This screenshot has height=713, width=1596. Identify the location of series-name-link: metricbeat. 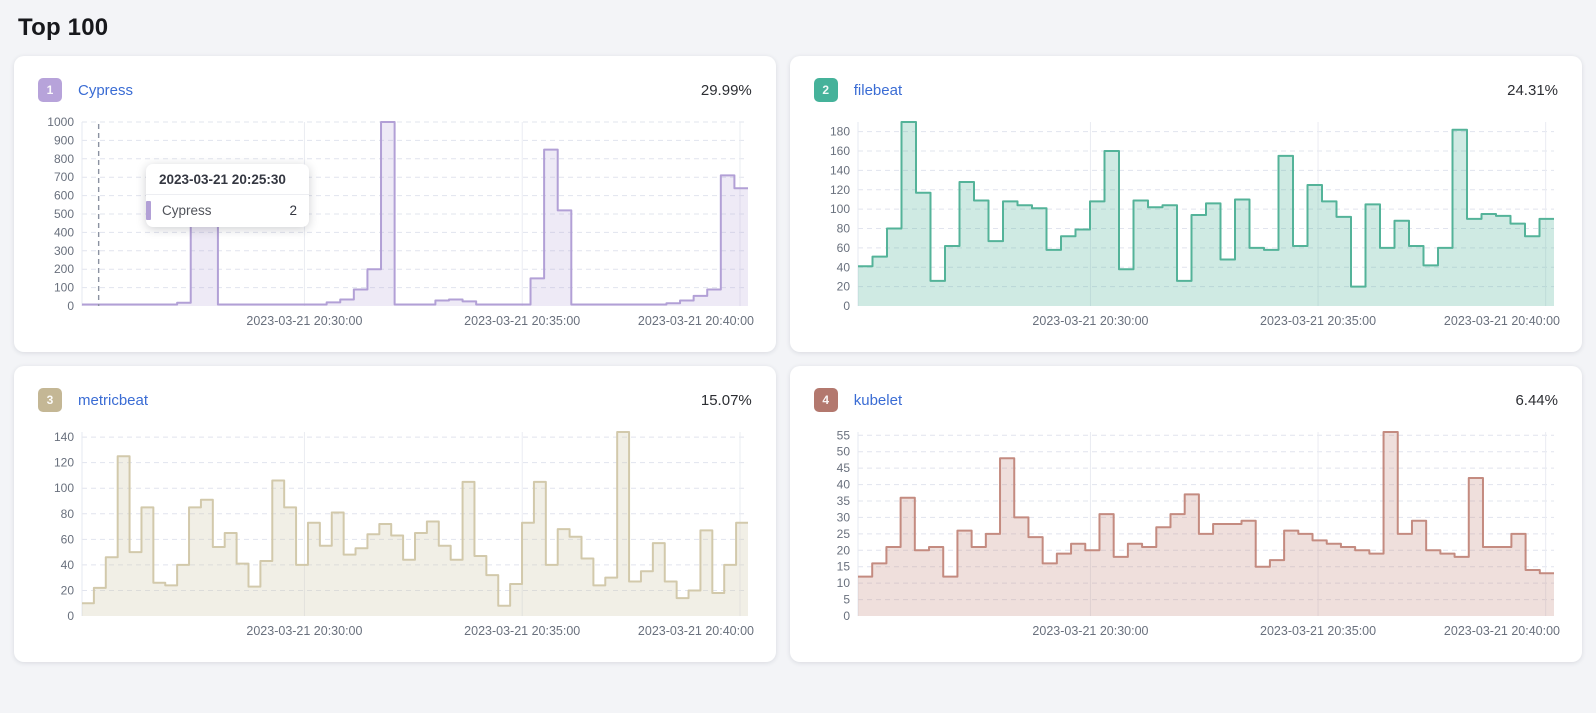
(113, 400).